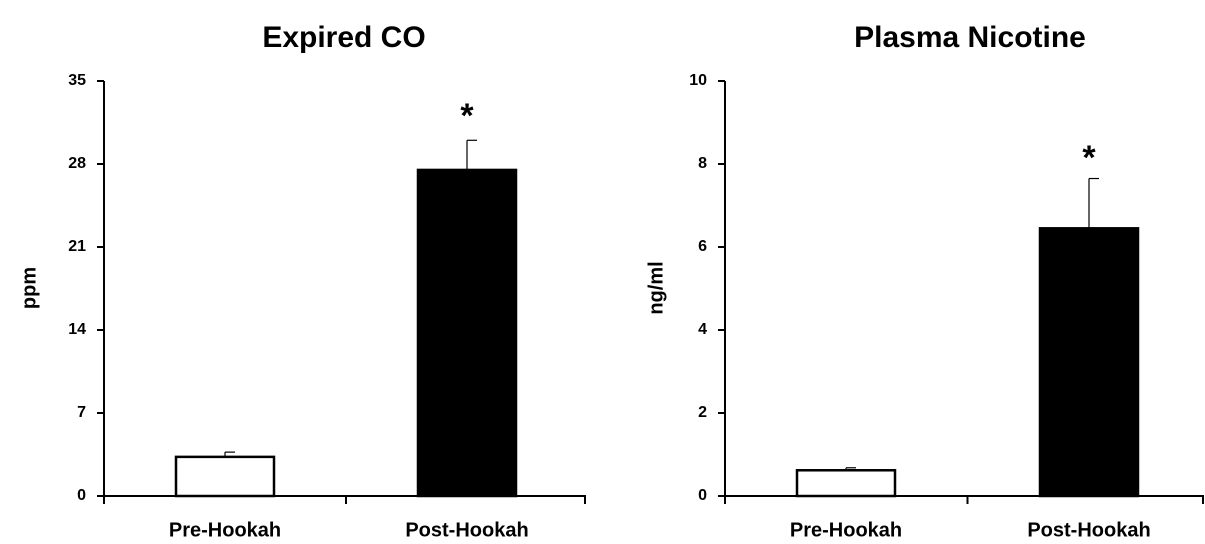 The height and width of the screenshot is (544, 1205). What do you see at coordinates (29, 288) in the screenshot?
I see `y-axis-label: ppm` at bounding box center [29, 288].